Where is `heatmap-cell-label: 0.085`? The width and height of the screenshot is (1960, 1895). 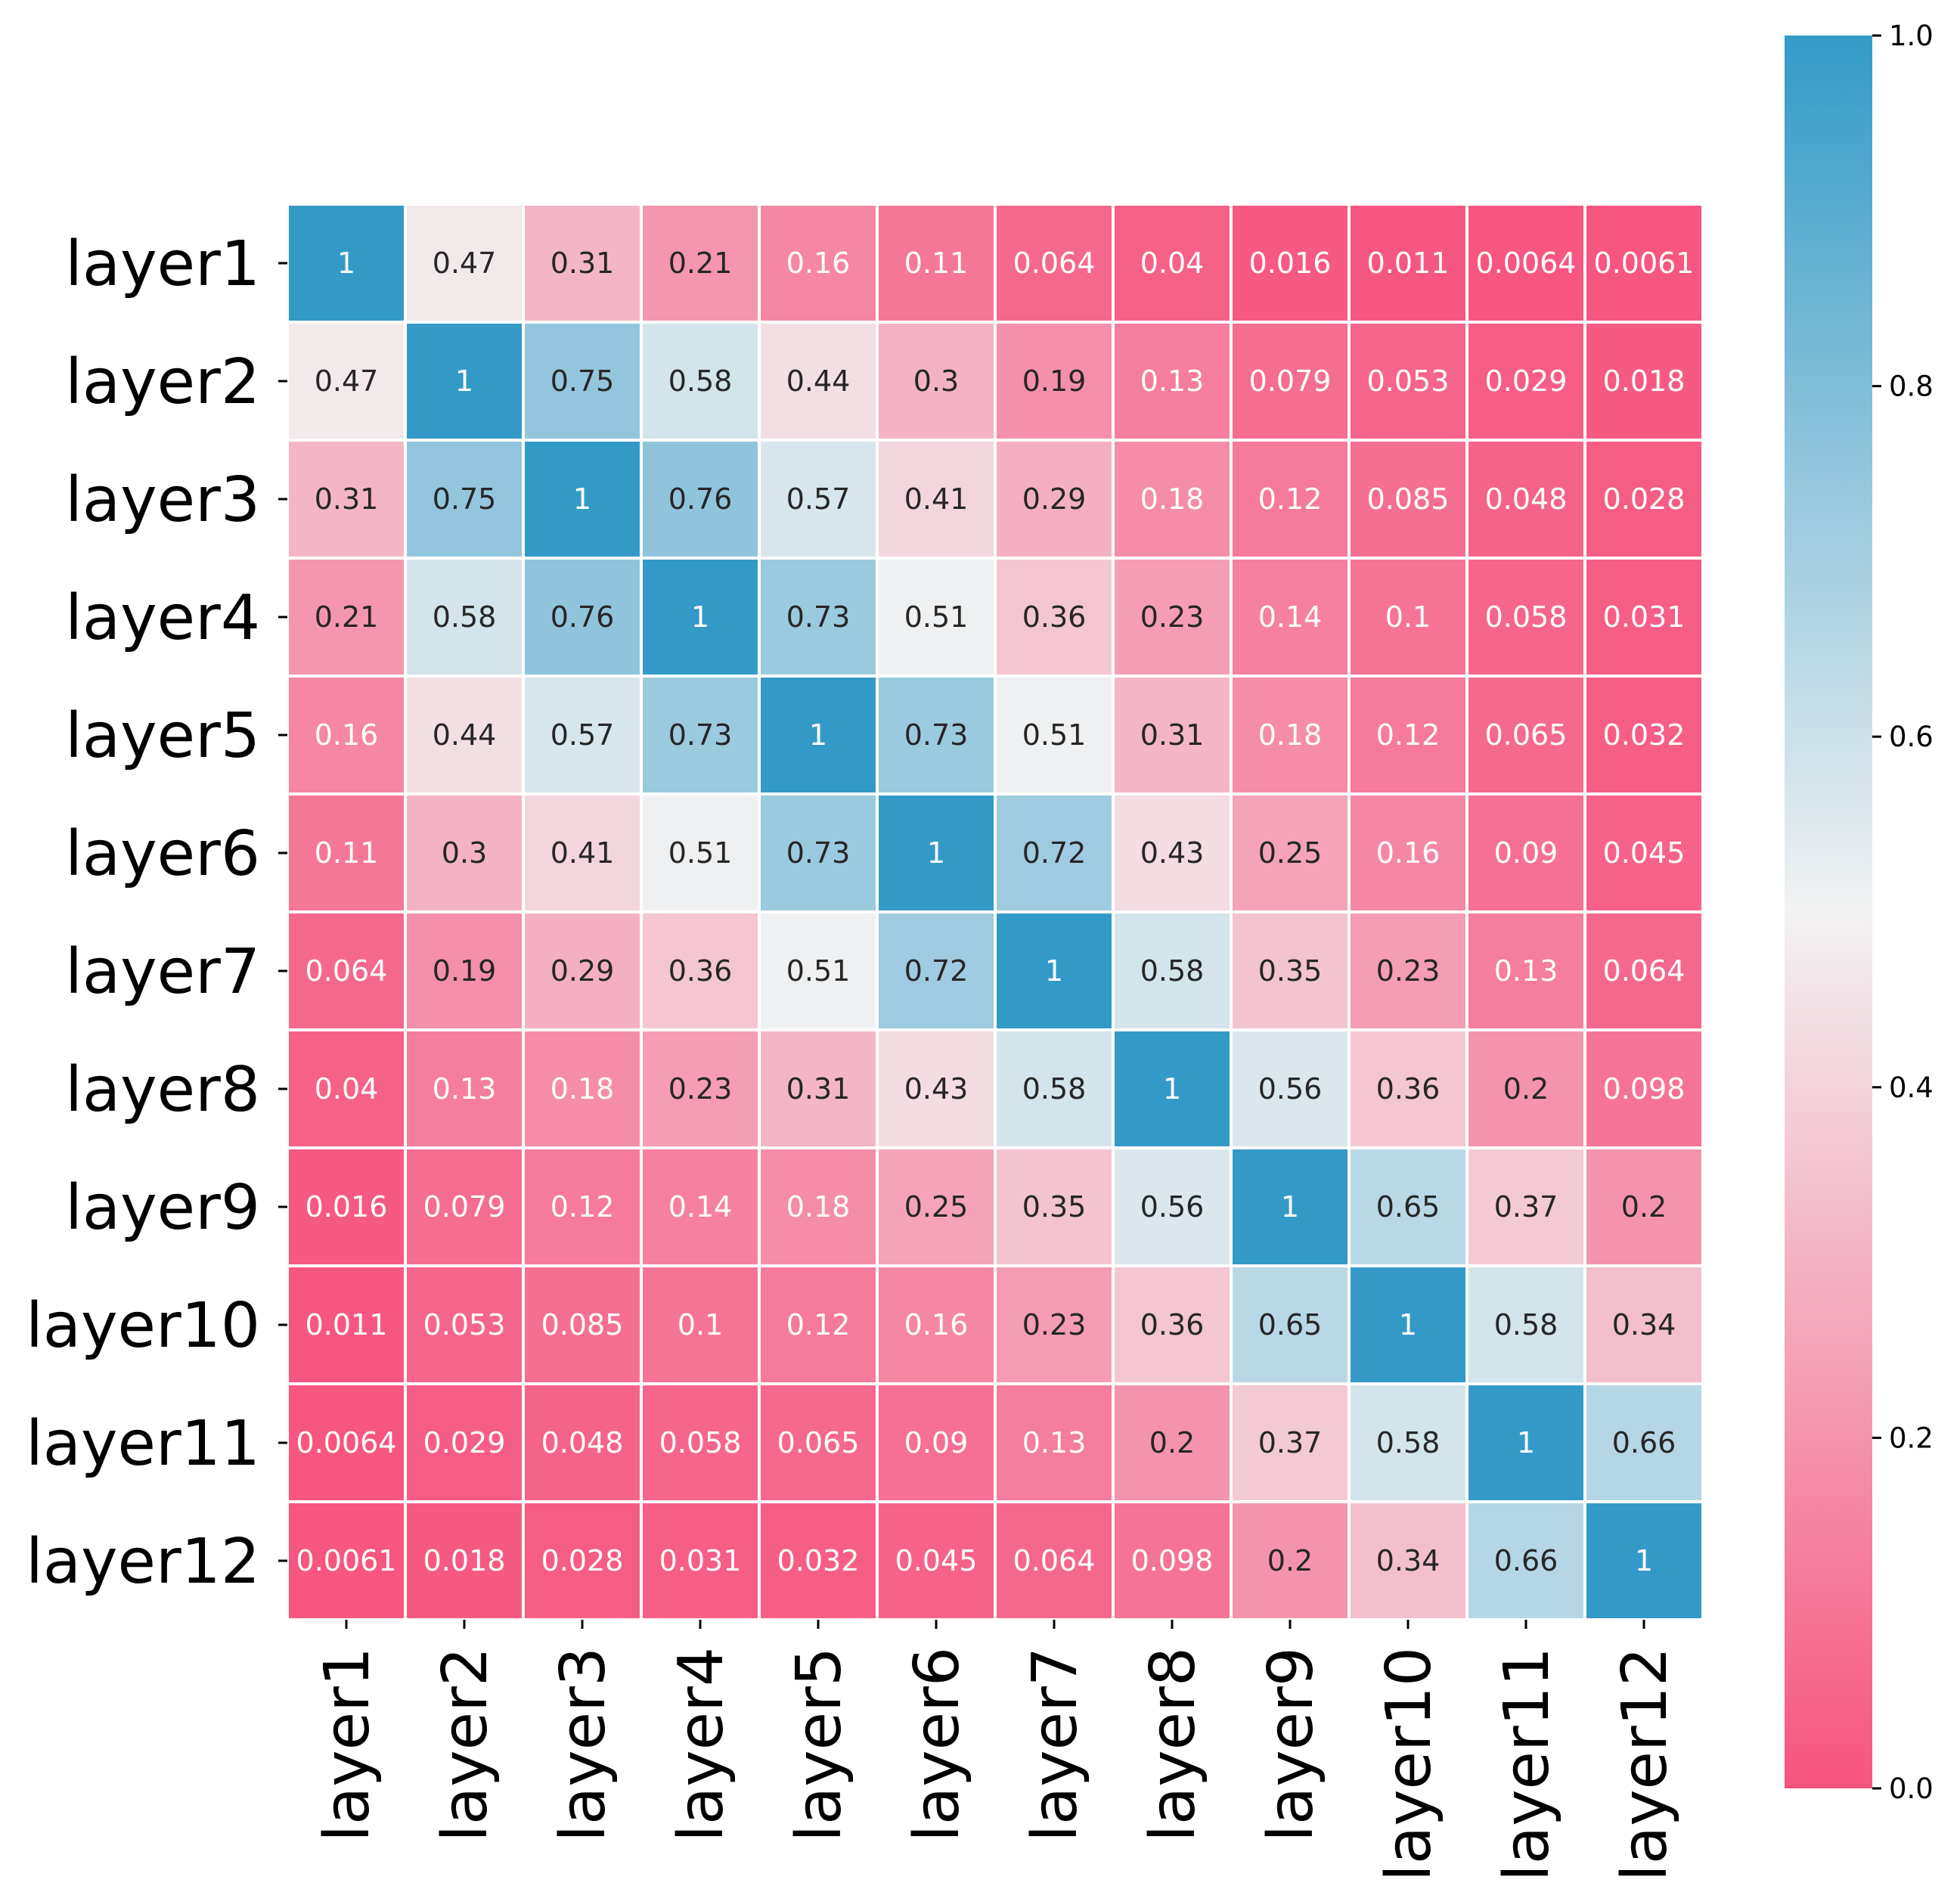 heatmap-cell-label: 0.085 is located at coordinates (1409, 499).